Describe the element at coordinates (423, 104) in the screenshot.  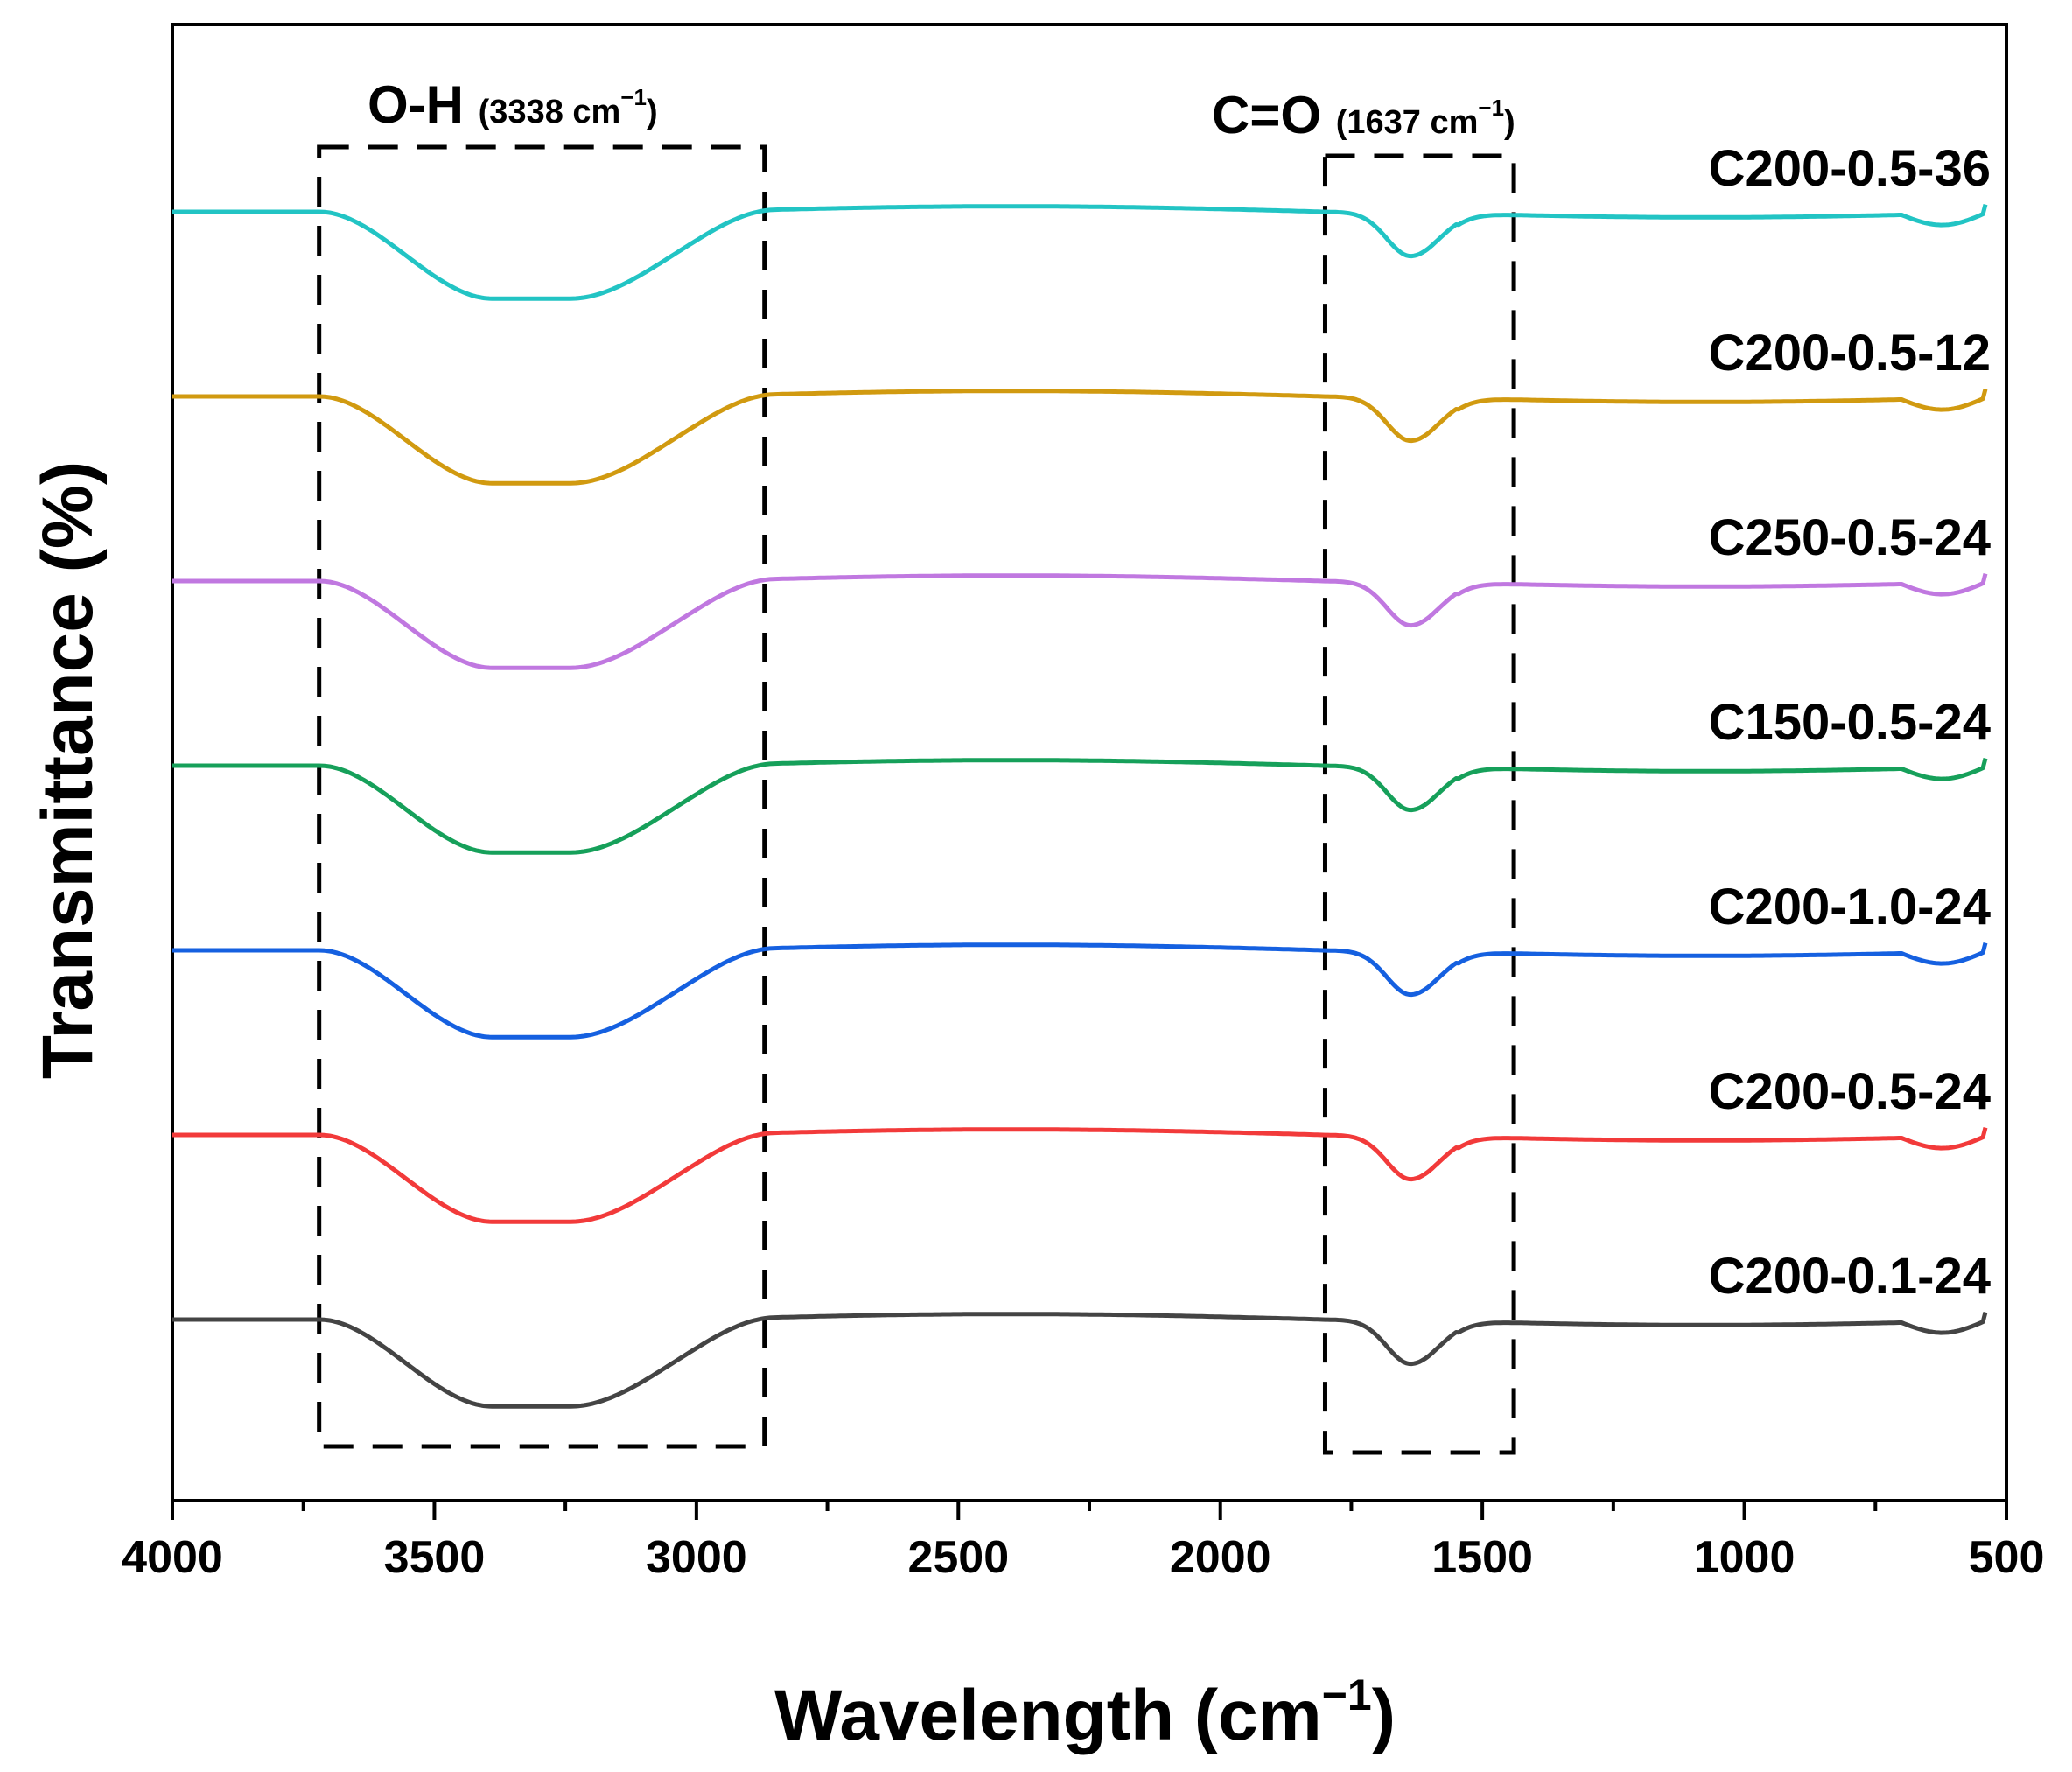
I see `region-label-main: O-H` at that location.